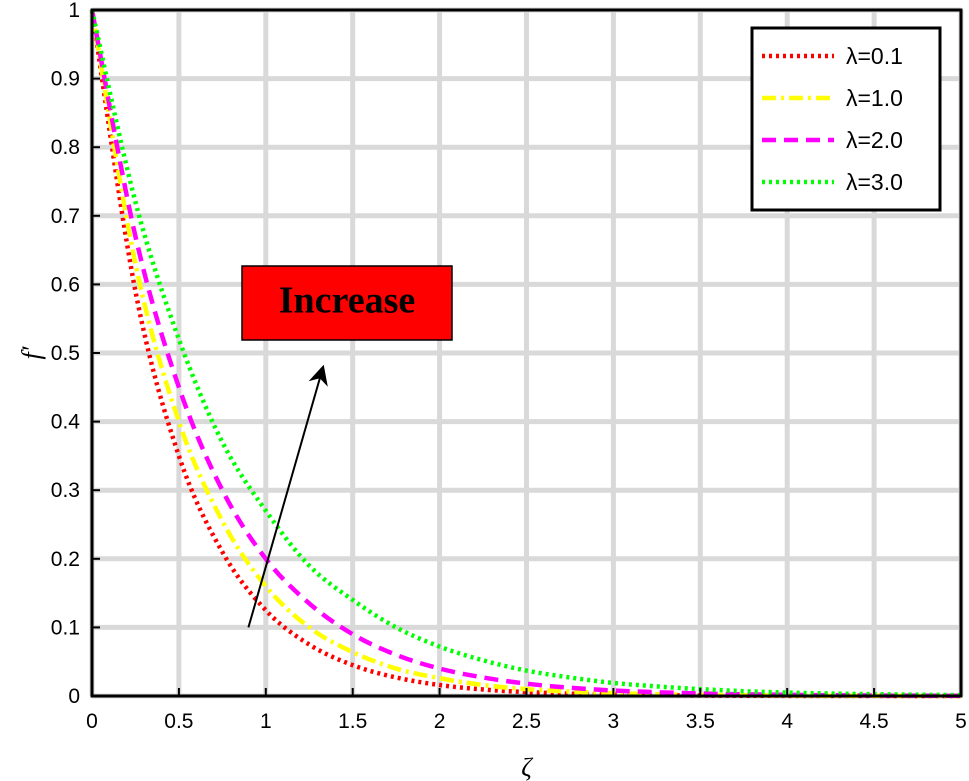  I want to click on x-tick-label: 3, so click(614, 721).